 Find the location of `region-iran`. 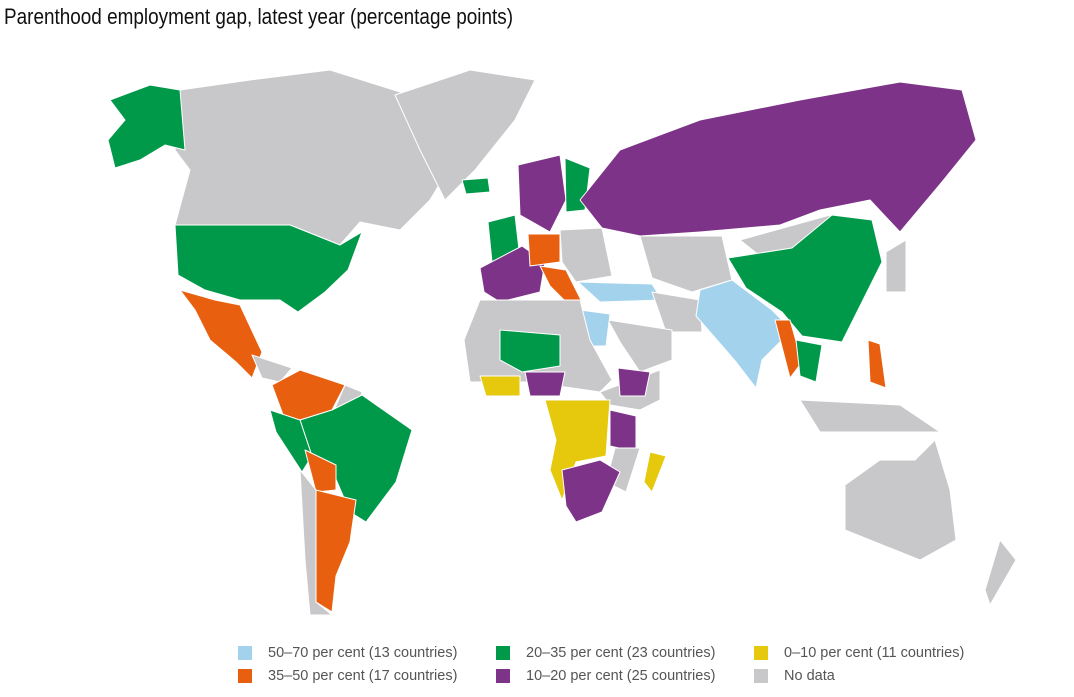

region-iran is located at coordinates (677, 312).